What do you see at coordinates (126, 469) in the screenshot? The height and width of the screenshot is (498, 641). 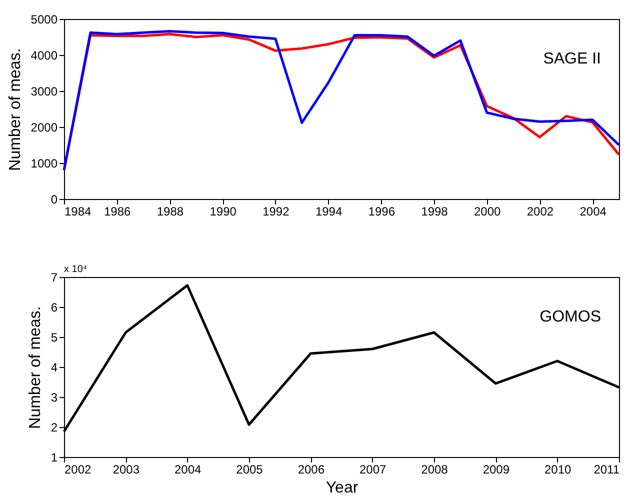 I see `x-tick-label: 2003` at bounding box center [126, 469].